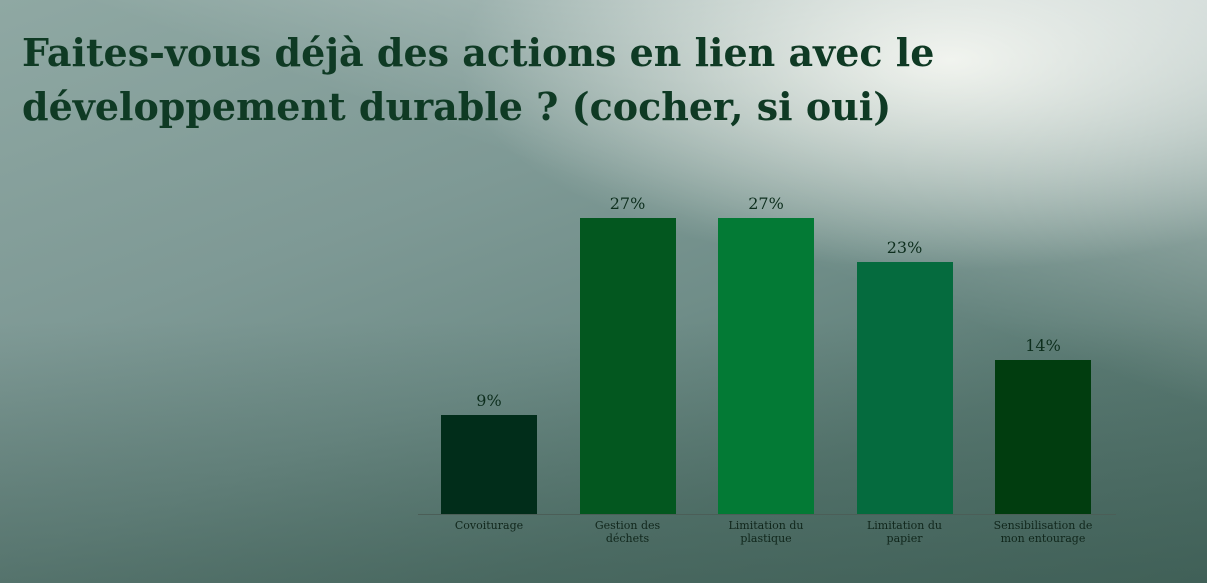  Describe the element at coordinates (1043, 346) in the screenshot. I see `data-label: 14%` at that location.